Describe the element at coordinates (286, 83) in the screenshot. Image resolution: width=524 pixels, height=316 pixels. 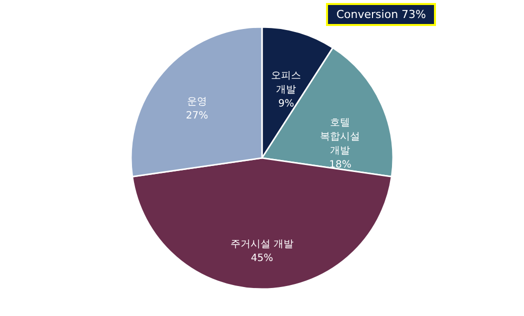
I see `slice-label: 오피스 개발` at that location.